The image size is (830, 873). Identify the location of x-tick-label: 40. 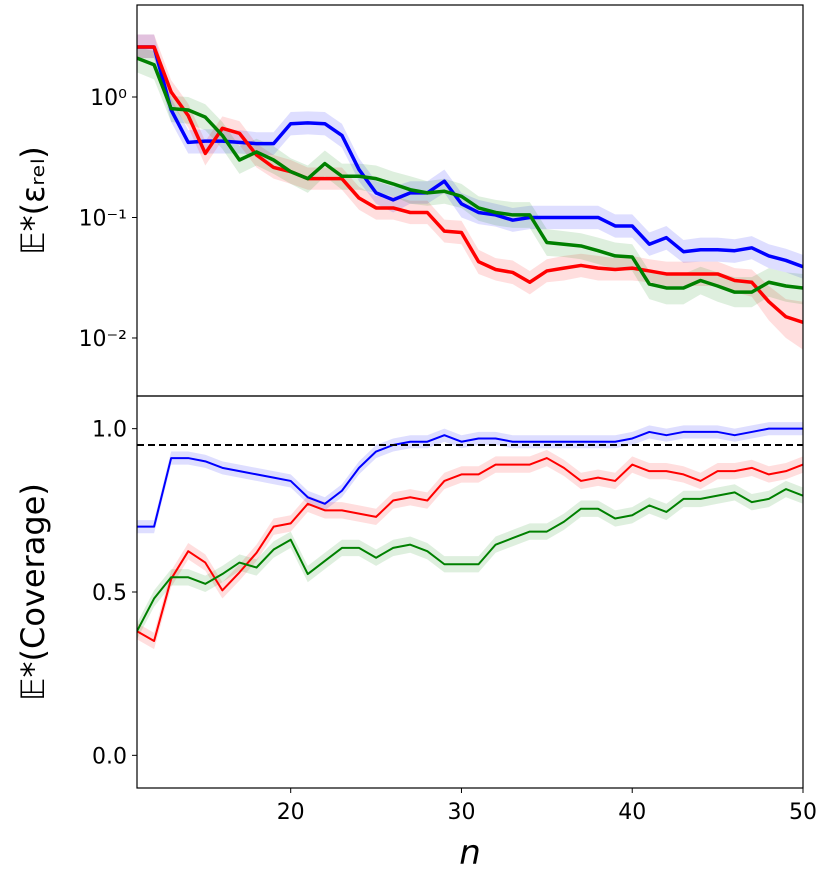
(632, 812).